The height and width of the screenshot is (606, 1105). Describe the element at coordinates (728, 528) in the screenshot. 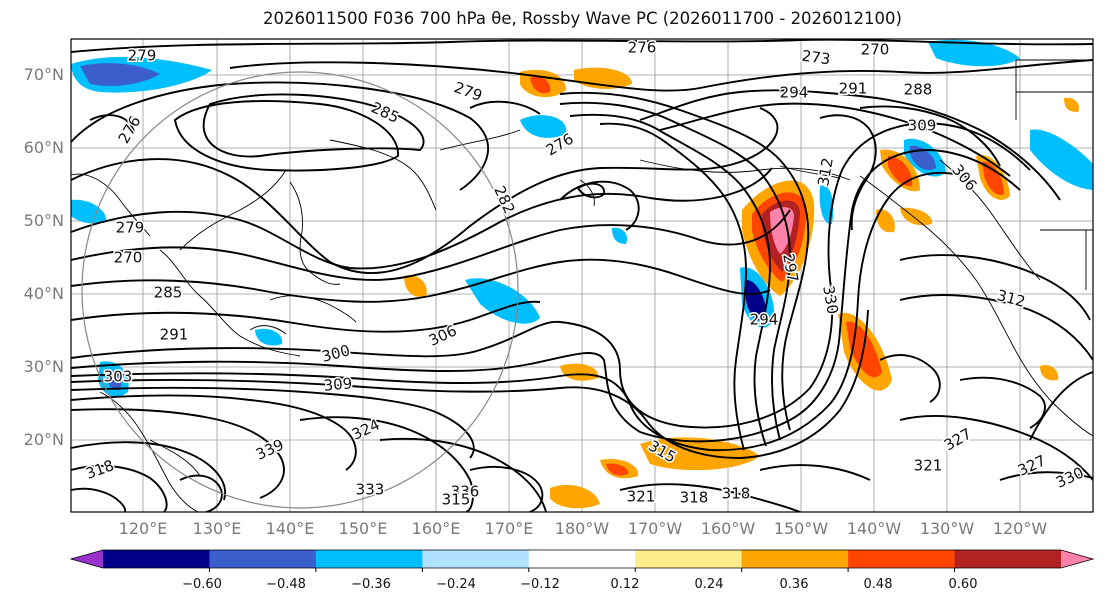

I see `lon-label-160w: 160°W` at that location.